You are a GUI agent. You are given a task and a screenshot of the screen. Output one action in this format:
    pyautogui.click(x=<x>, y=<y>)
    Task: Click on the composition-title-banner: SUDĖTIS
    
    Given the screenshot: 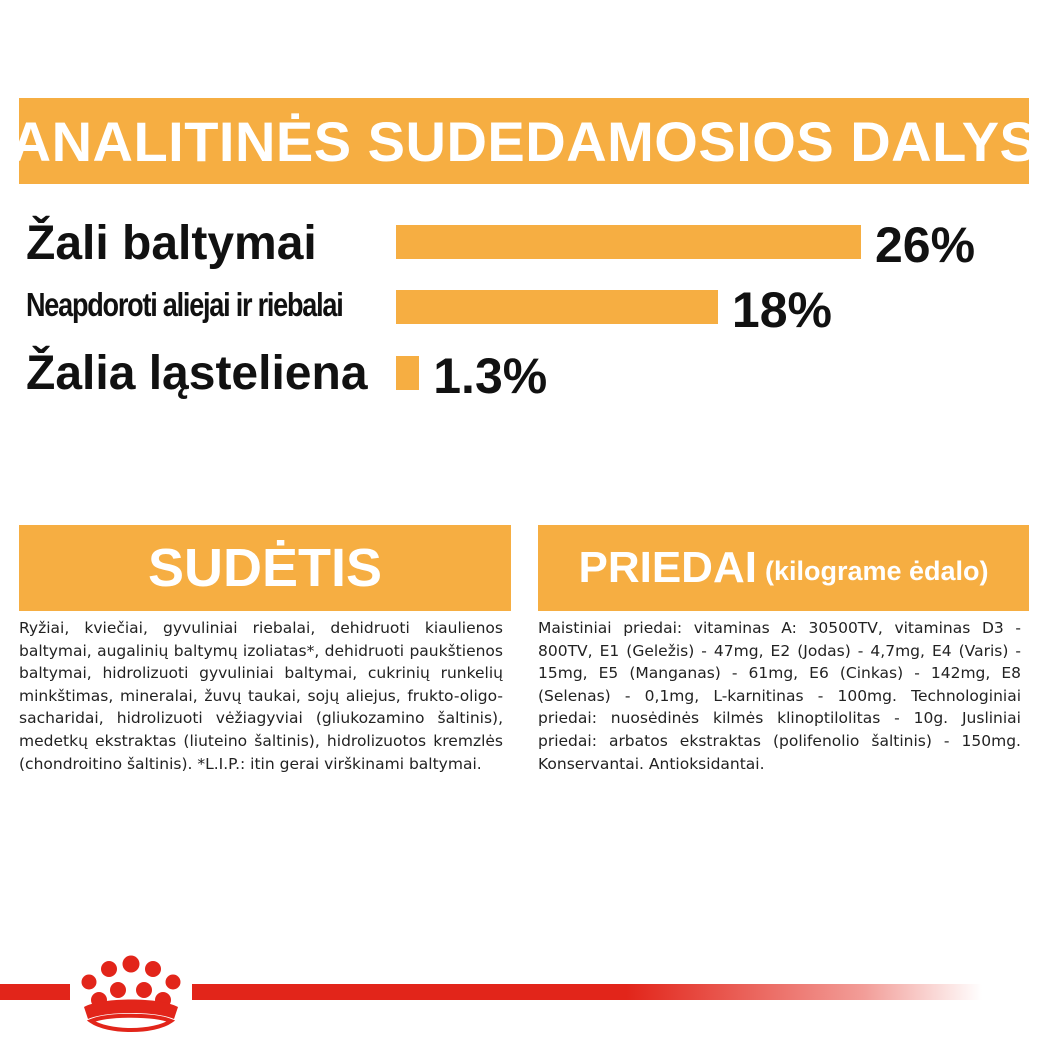 What is the action you would take?
    pyautogui.click(x=265, y=568)
    